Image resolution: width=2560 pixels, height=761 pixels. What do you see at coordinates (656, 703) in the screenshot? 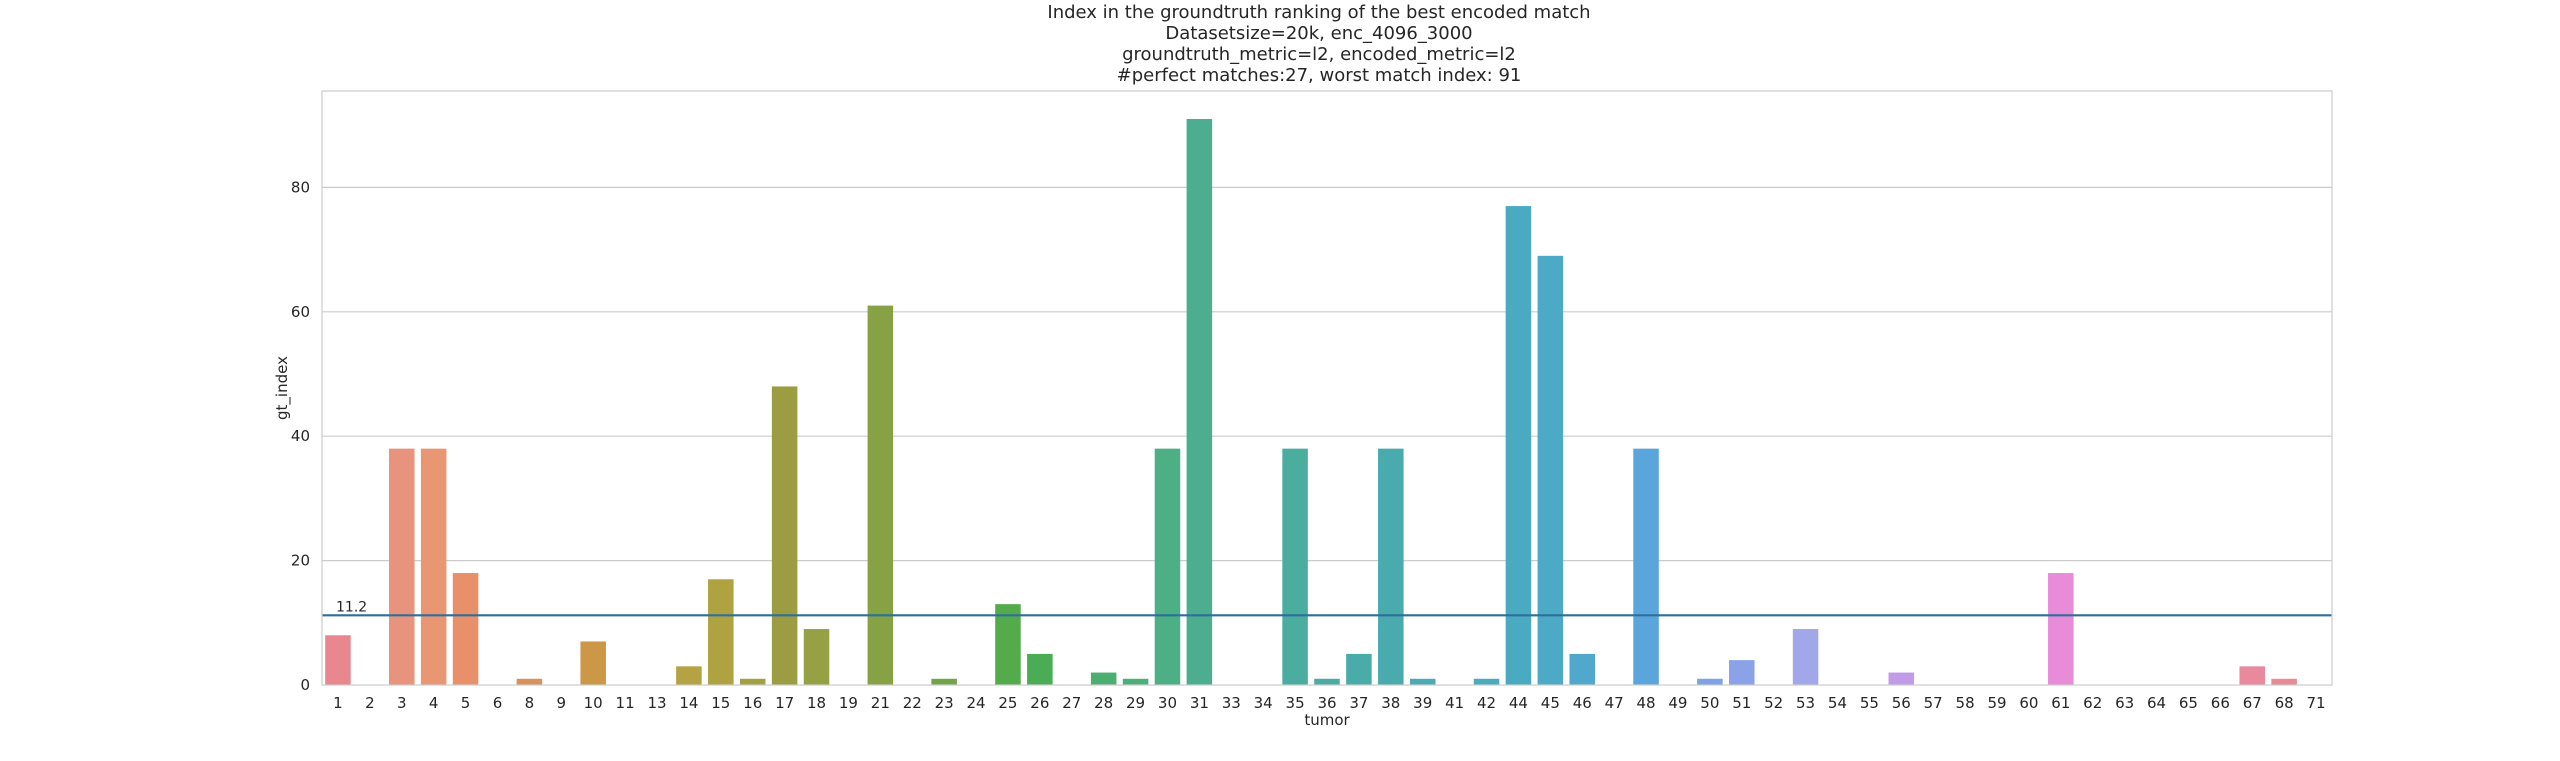
I see `x-tick-label: 13` at bounding box center [656, 703].